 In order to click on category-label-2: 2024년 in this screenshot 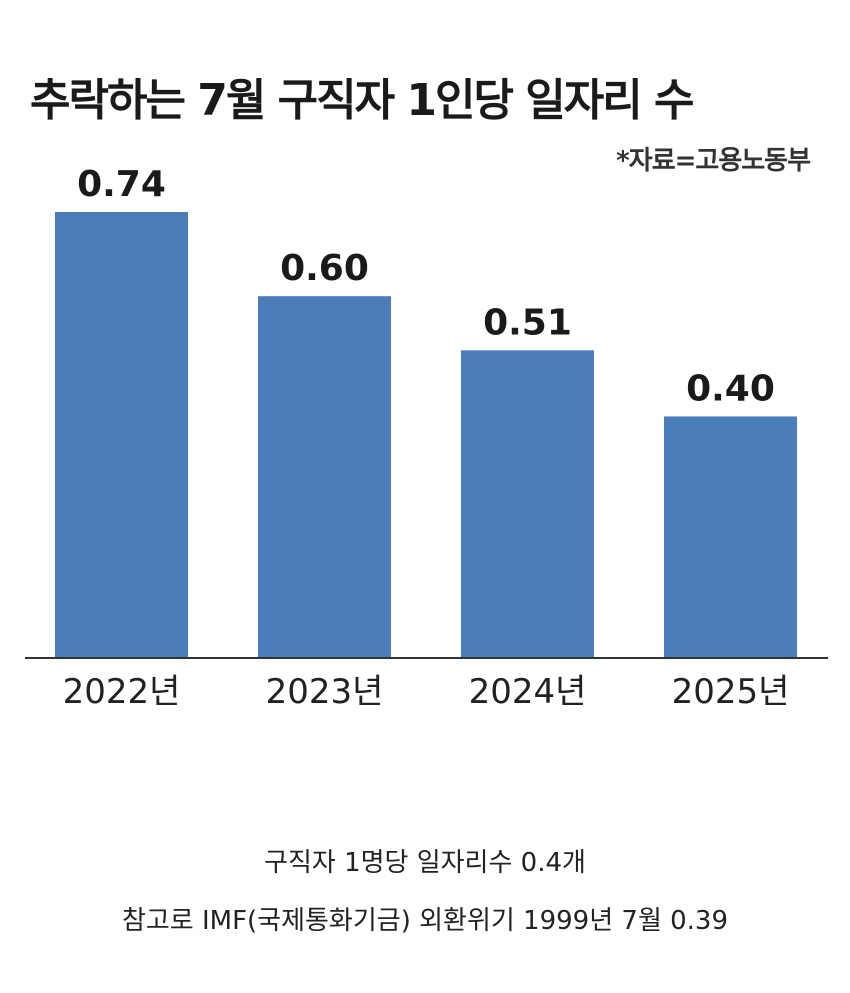, I will do `click(528, 692)`.